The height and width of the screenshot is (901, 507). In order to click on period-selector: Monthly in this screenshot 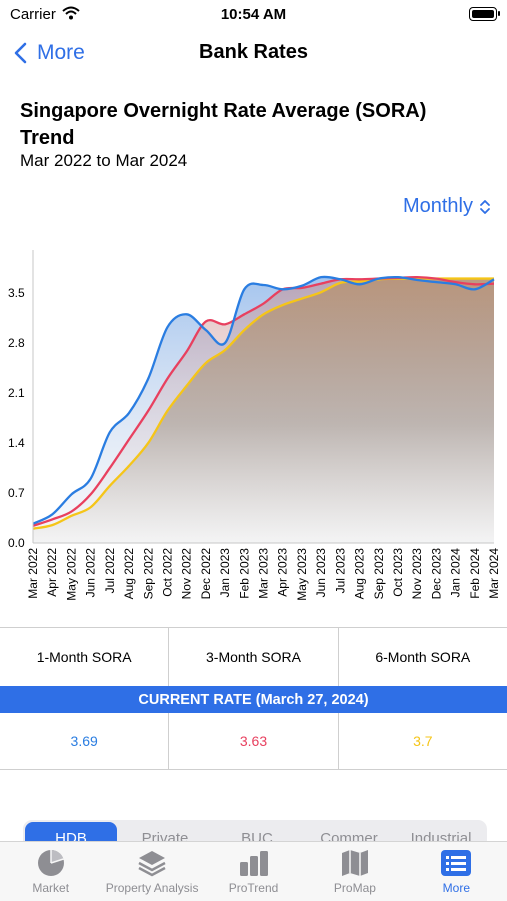, I will do `click(447, 206)`.